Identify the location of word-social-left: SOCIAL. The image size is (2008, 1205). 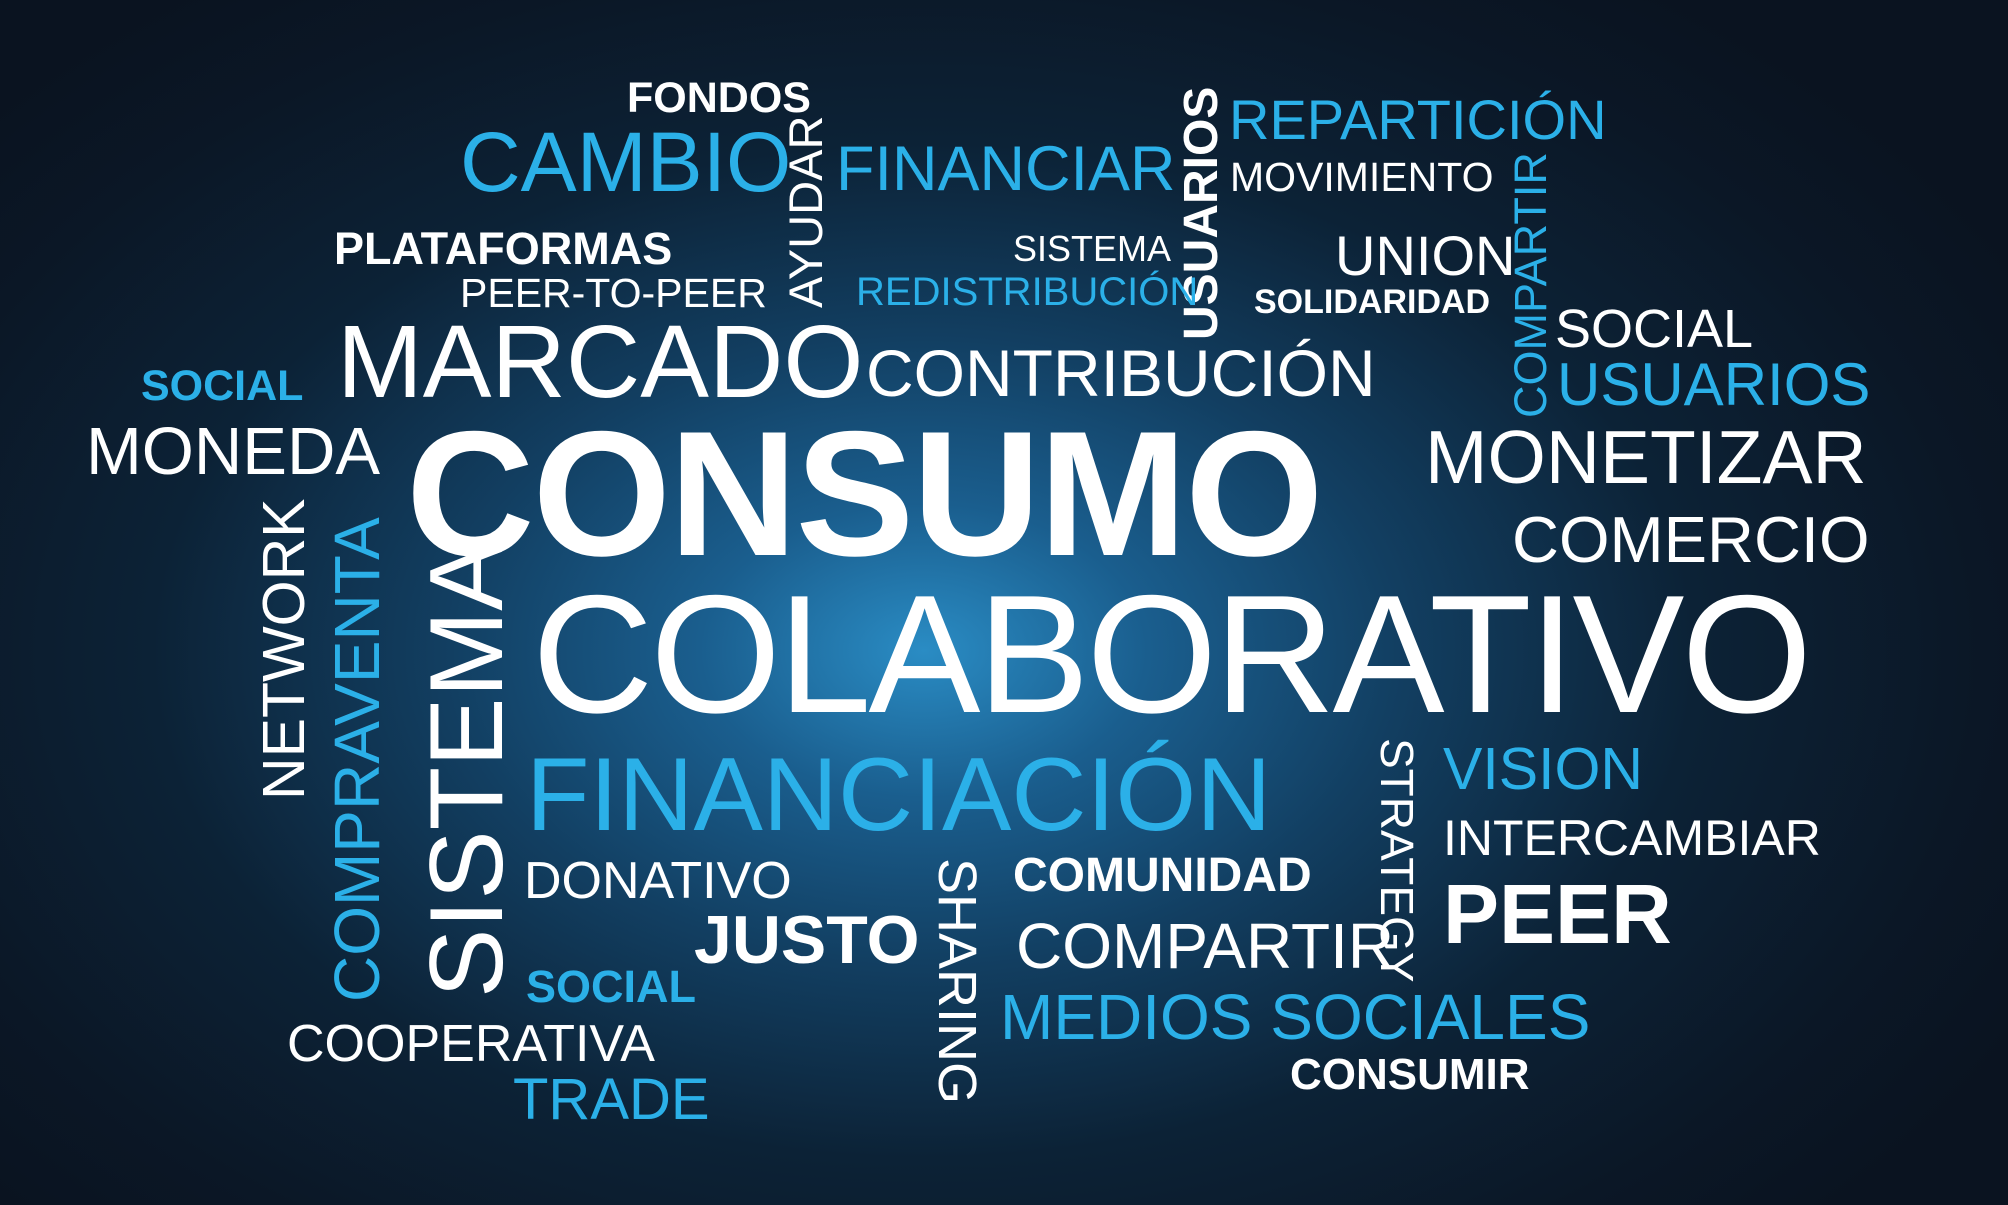
(222, 386).